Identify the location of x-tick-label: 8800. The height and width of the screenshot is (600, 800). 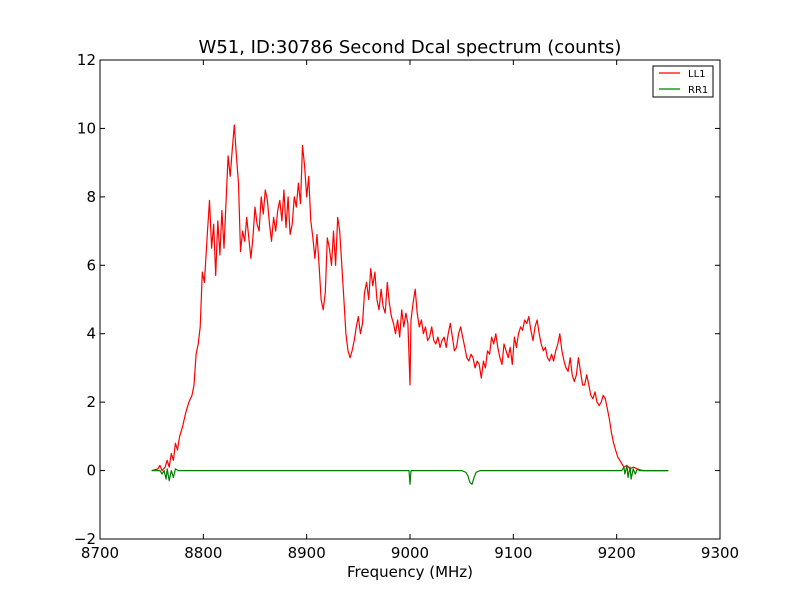
(203, 553).